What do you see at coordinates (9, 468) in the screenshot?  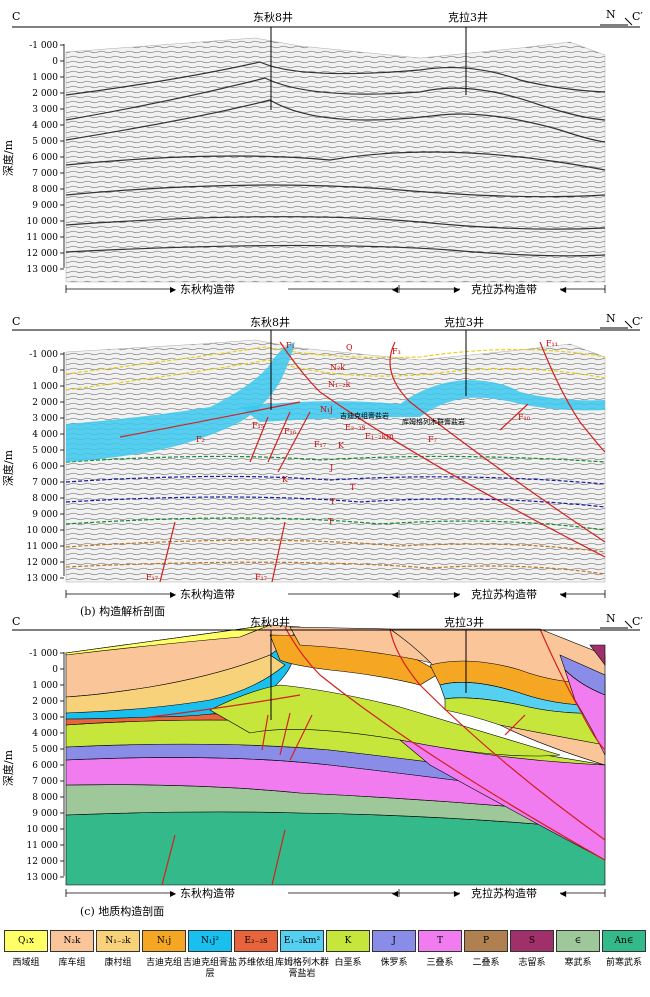 I see `panel-b-ylabel: 深度/m` at bounding box center [9, 468].